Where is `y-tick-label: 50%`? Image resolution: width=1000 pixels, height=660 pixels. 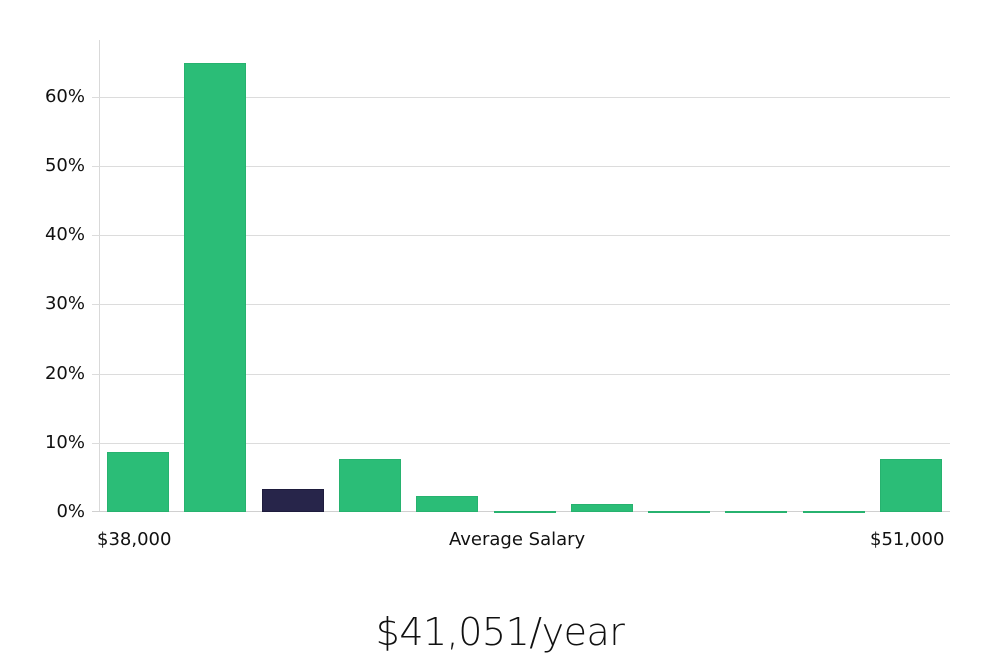 y-tick-label: 50% is located at coordinates (64, 165).